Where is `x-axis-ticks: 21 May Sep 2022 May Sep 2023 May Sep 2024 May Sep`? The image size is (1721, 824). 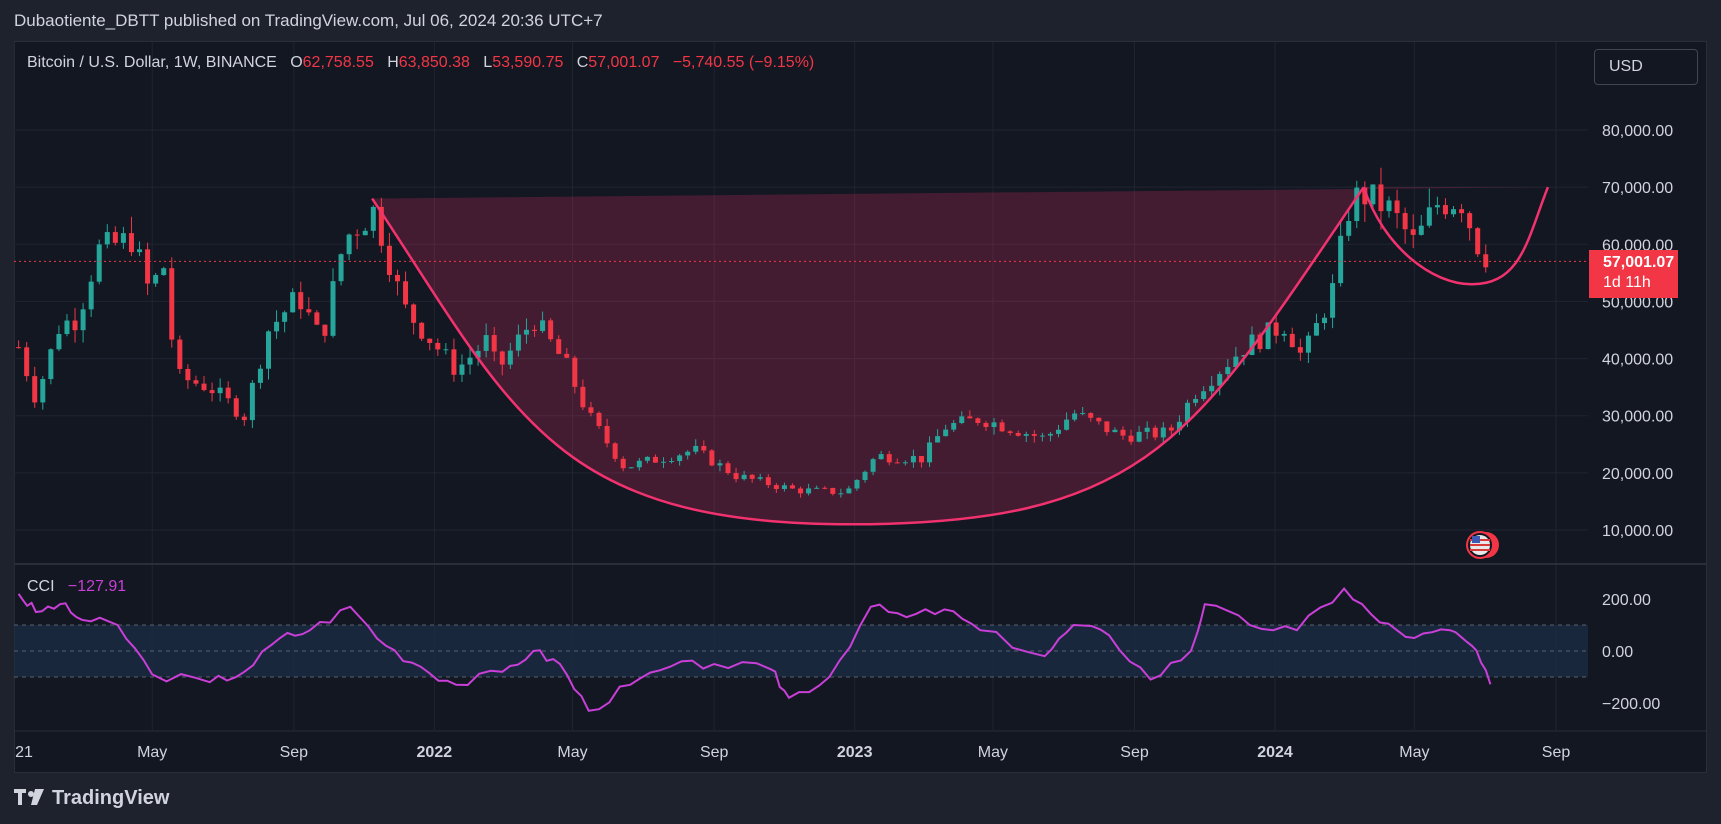
x-axis-ticks: 21 May Sep 2022 May Sep 2023 May Sep 2024 May Sep is located at coordinates (792, 752).